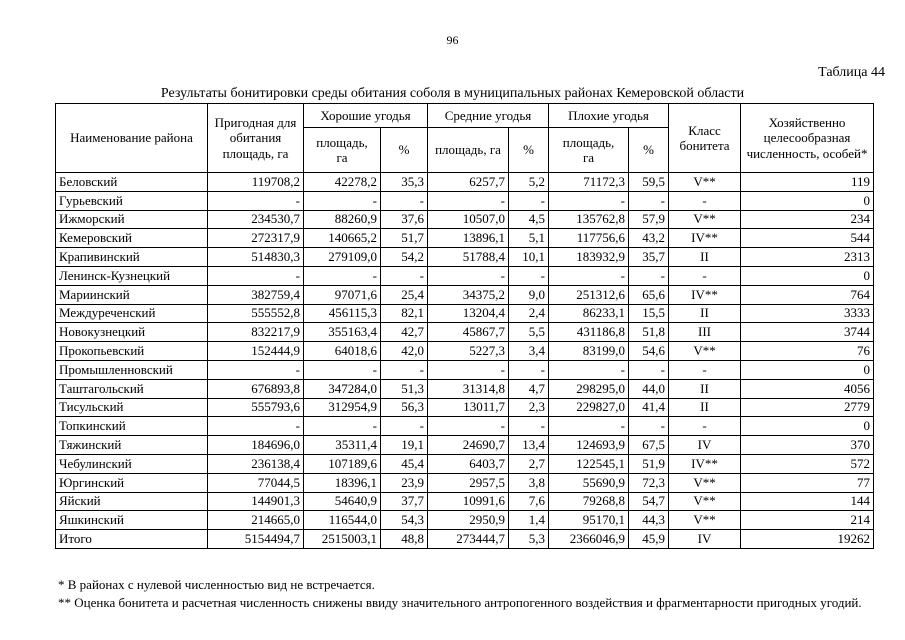  What do you see at coordinates (528, 445) in the screenshot?
I see `medium-percent: 13,4` at bounding box center [528, 445].